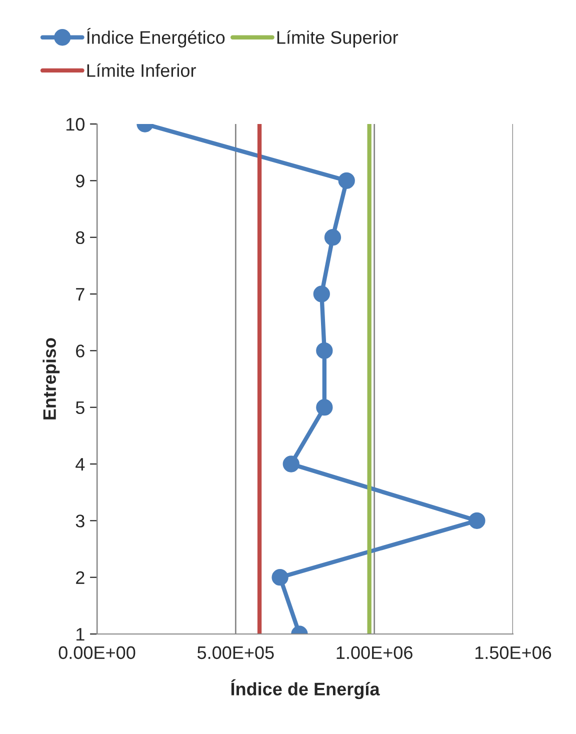  What do you see at coordinates (80, 521) in the screenshot?
I see `y-tick-label: 3` at bounding box center [80, 521].